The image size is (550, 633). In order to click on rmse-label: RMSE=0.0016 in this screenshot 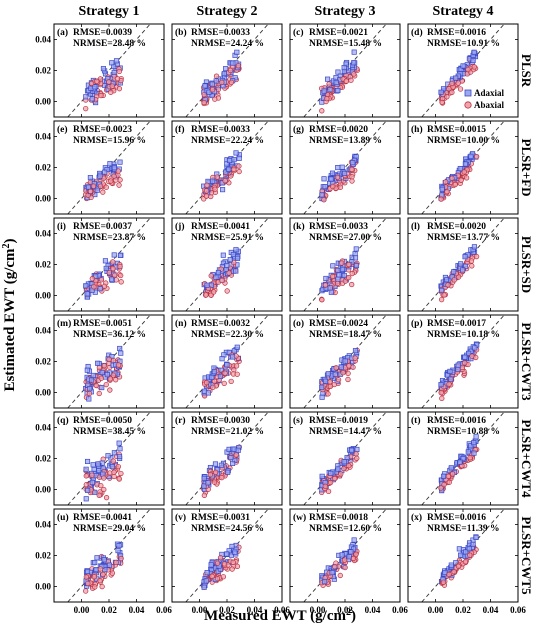, I will do `click(456, 518)`.